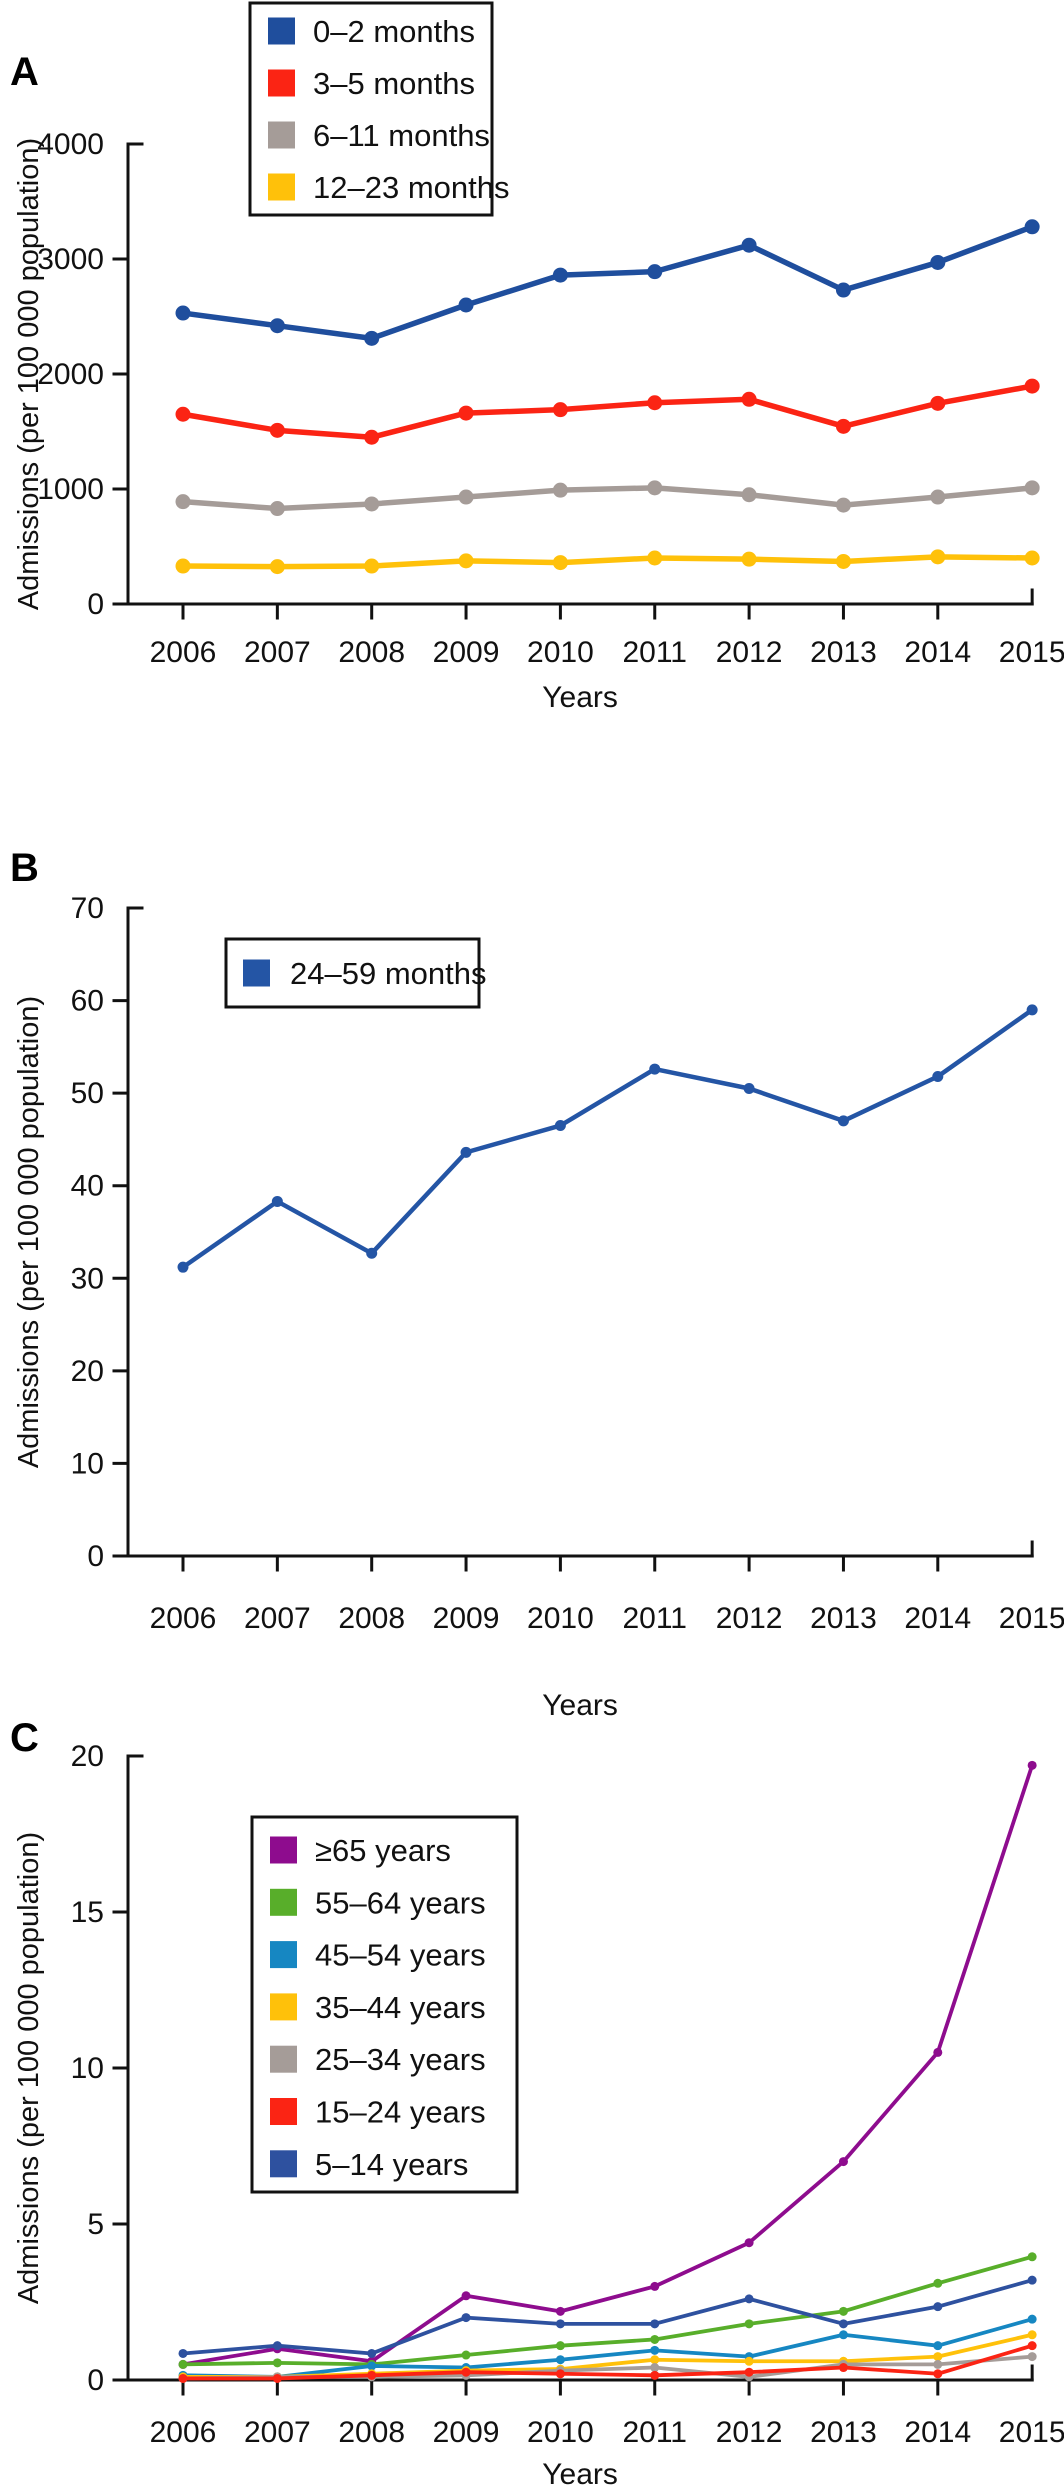  I want to click on x-tick-label: 2010, so click(560, 652).